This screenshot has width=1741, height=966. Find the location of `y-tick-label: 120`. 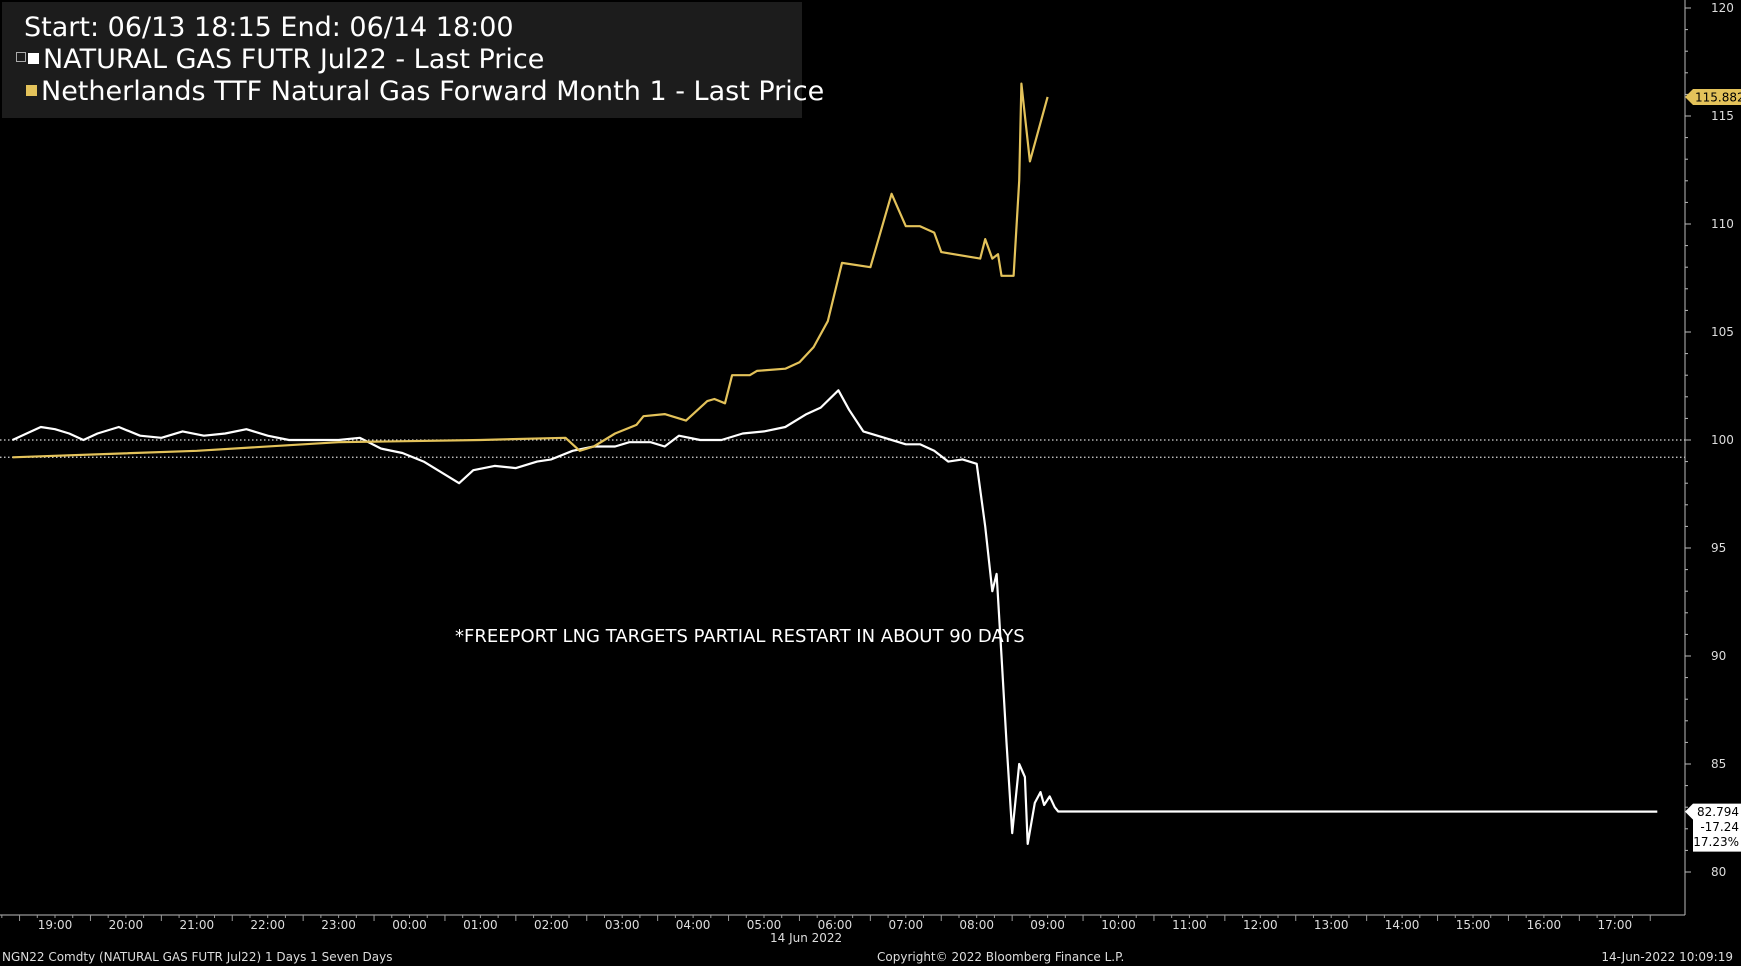

y-tick-label: 120 is located at coordinates (1722, 8).